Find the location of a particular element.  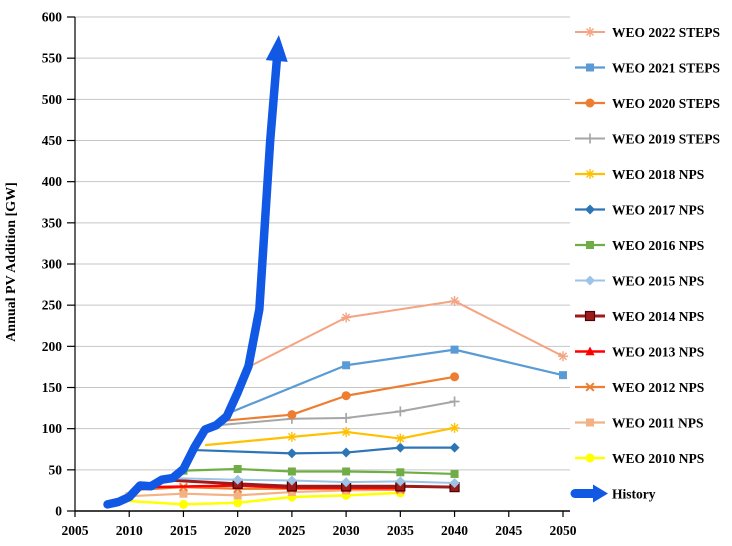

y-tick-label: 50 is located at coordinates (56, 469).